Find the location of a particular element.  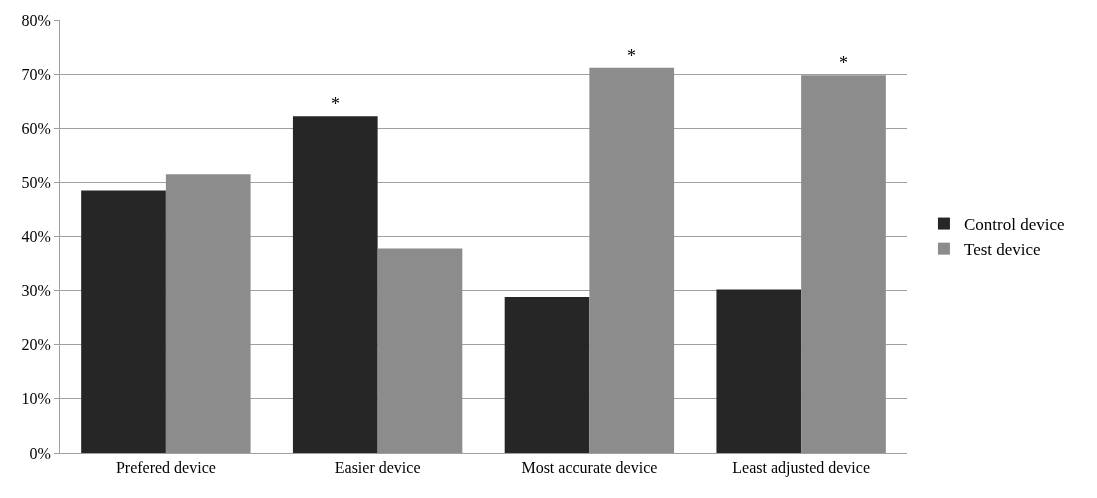

legend-label: Control device is located at coordinates (1014, 225).